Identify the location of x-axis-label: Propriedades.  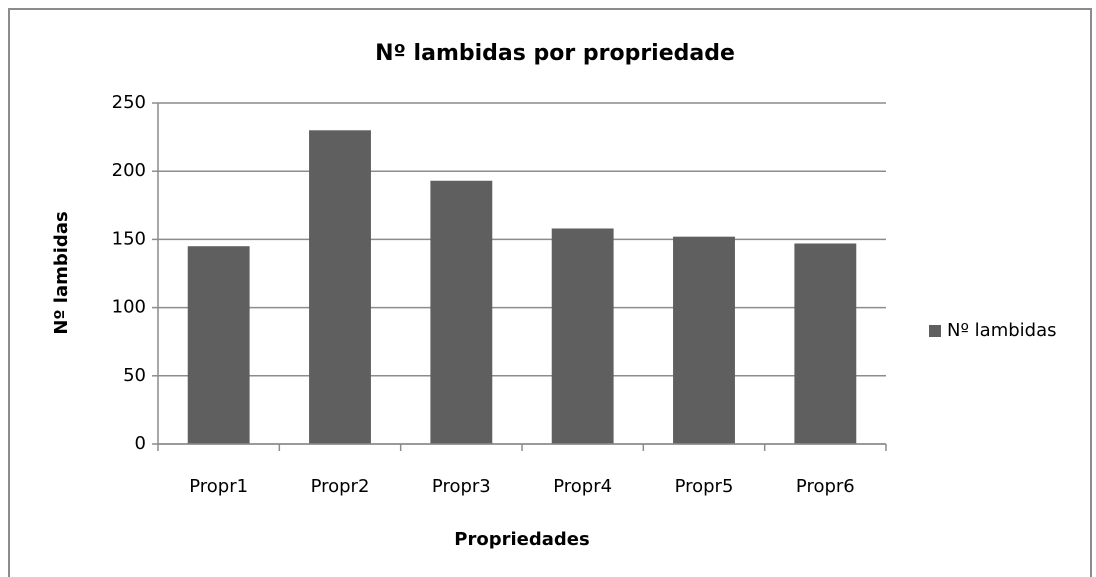
(521, 539).